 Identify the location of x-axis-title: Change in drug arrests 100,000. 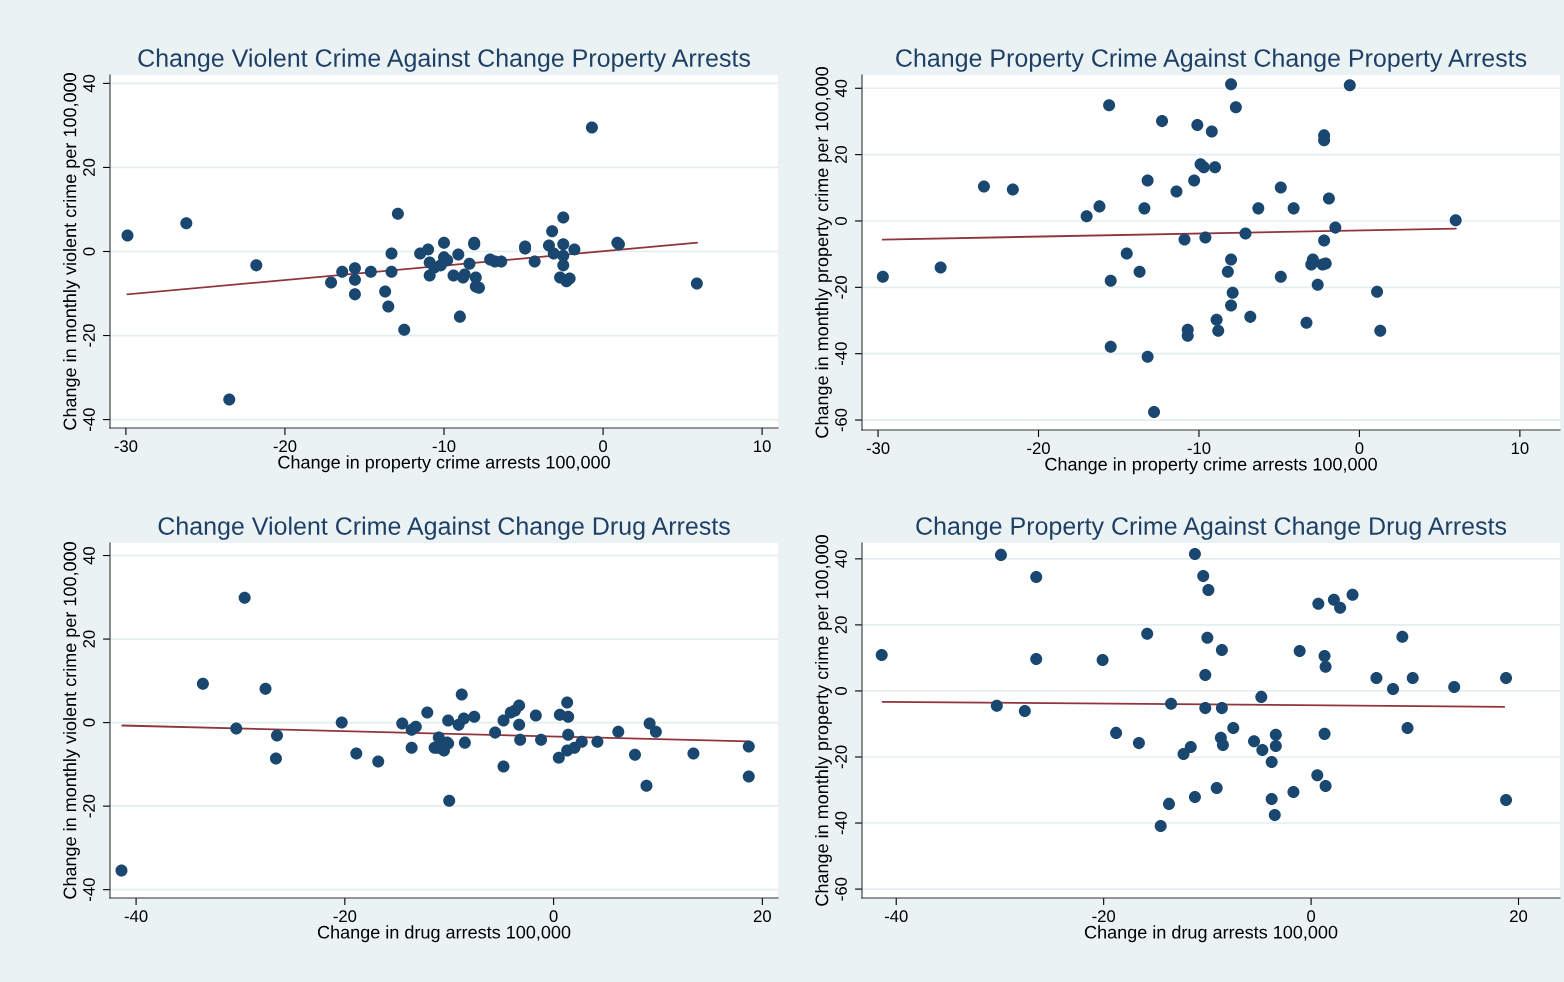
(444, 934).